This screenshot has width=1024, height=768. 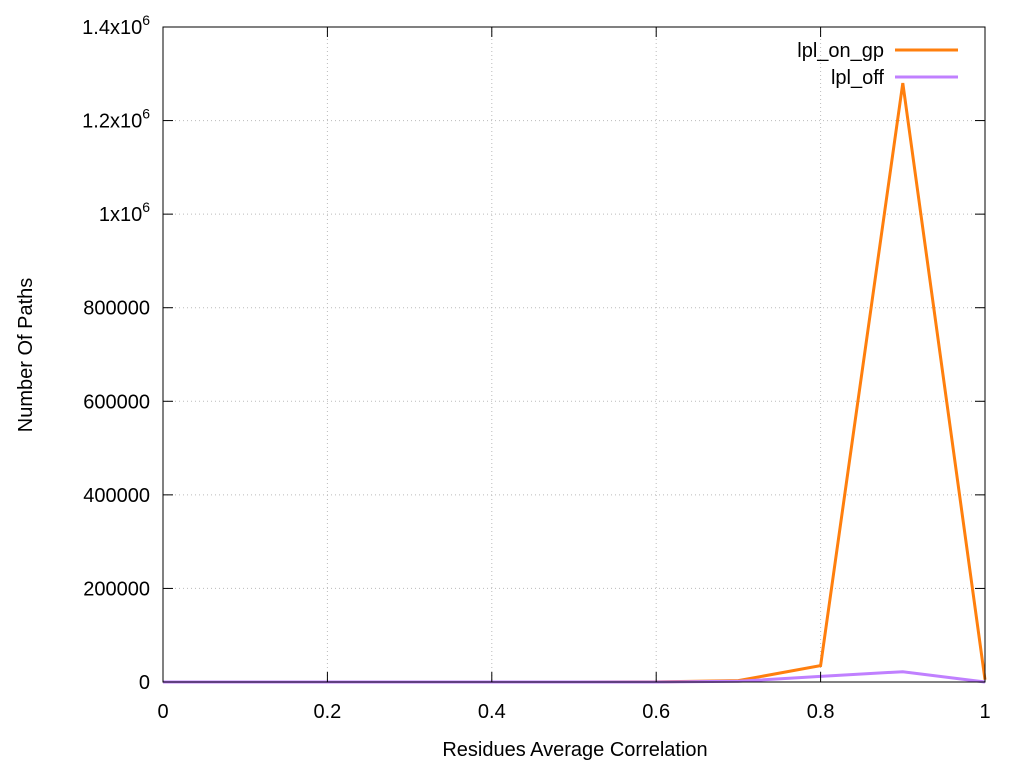 What do you see at coordinates (656, 712) in the screenshot?
I see `x-tick-label: 0.6` at bounding box center [656, 712].